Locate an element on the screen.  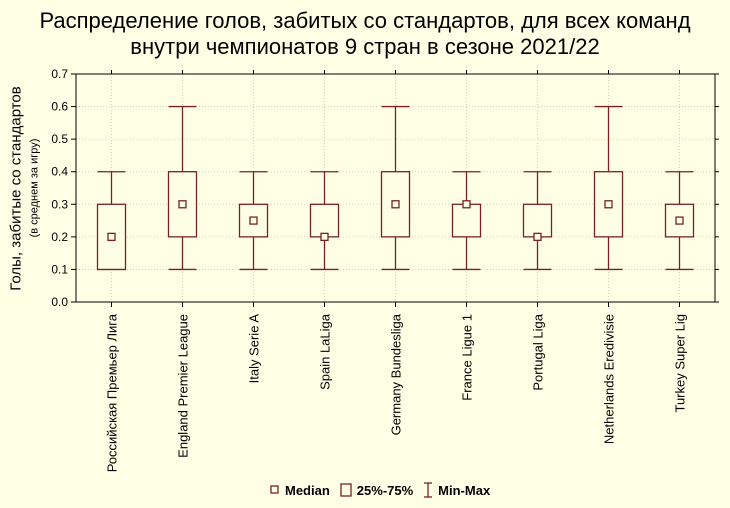
y-tick-label: 0.1 is located at coordinates (59, 269).